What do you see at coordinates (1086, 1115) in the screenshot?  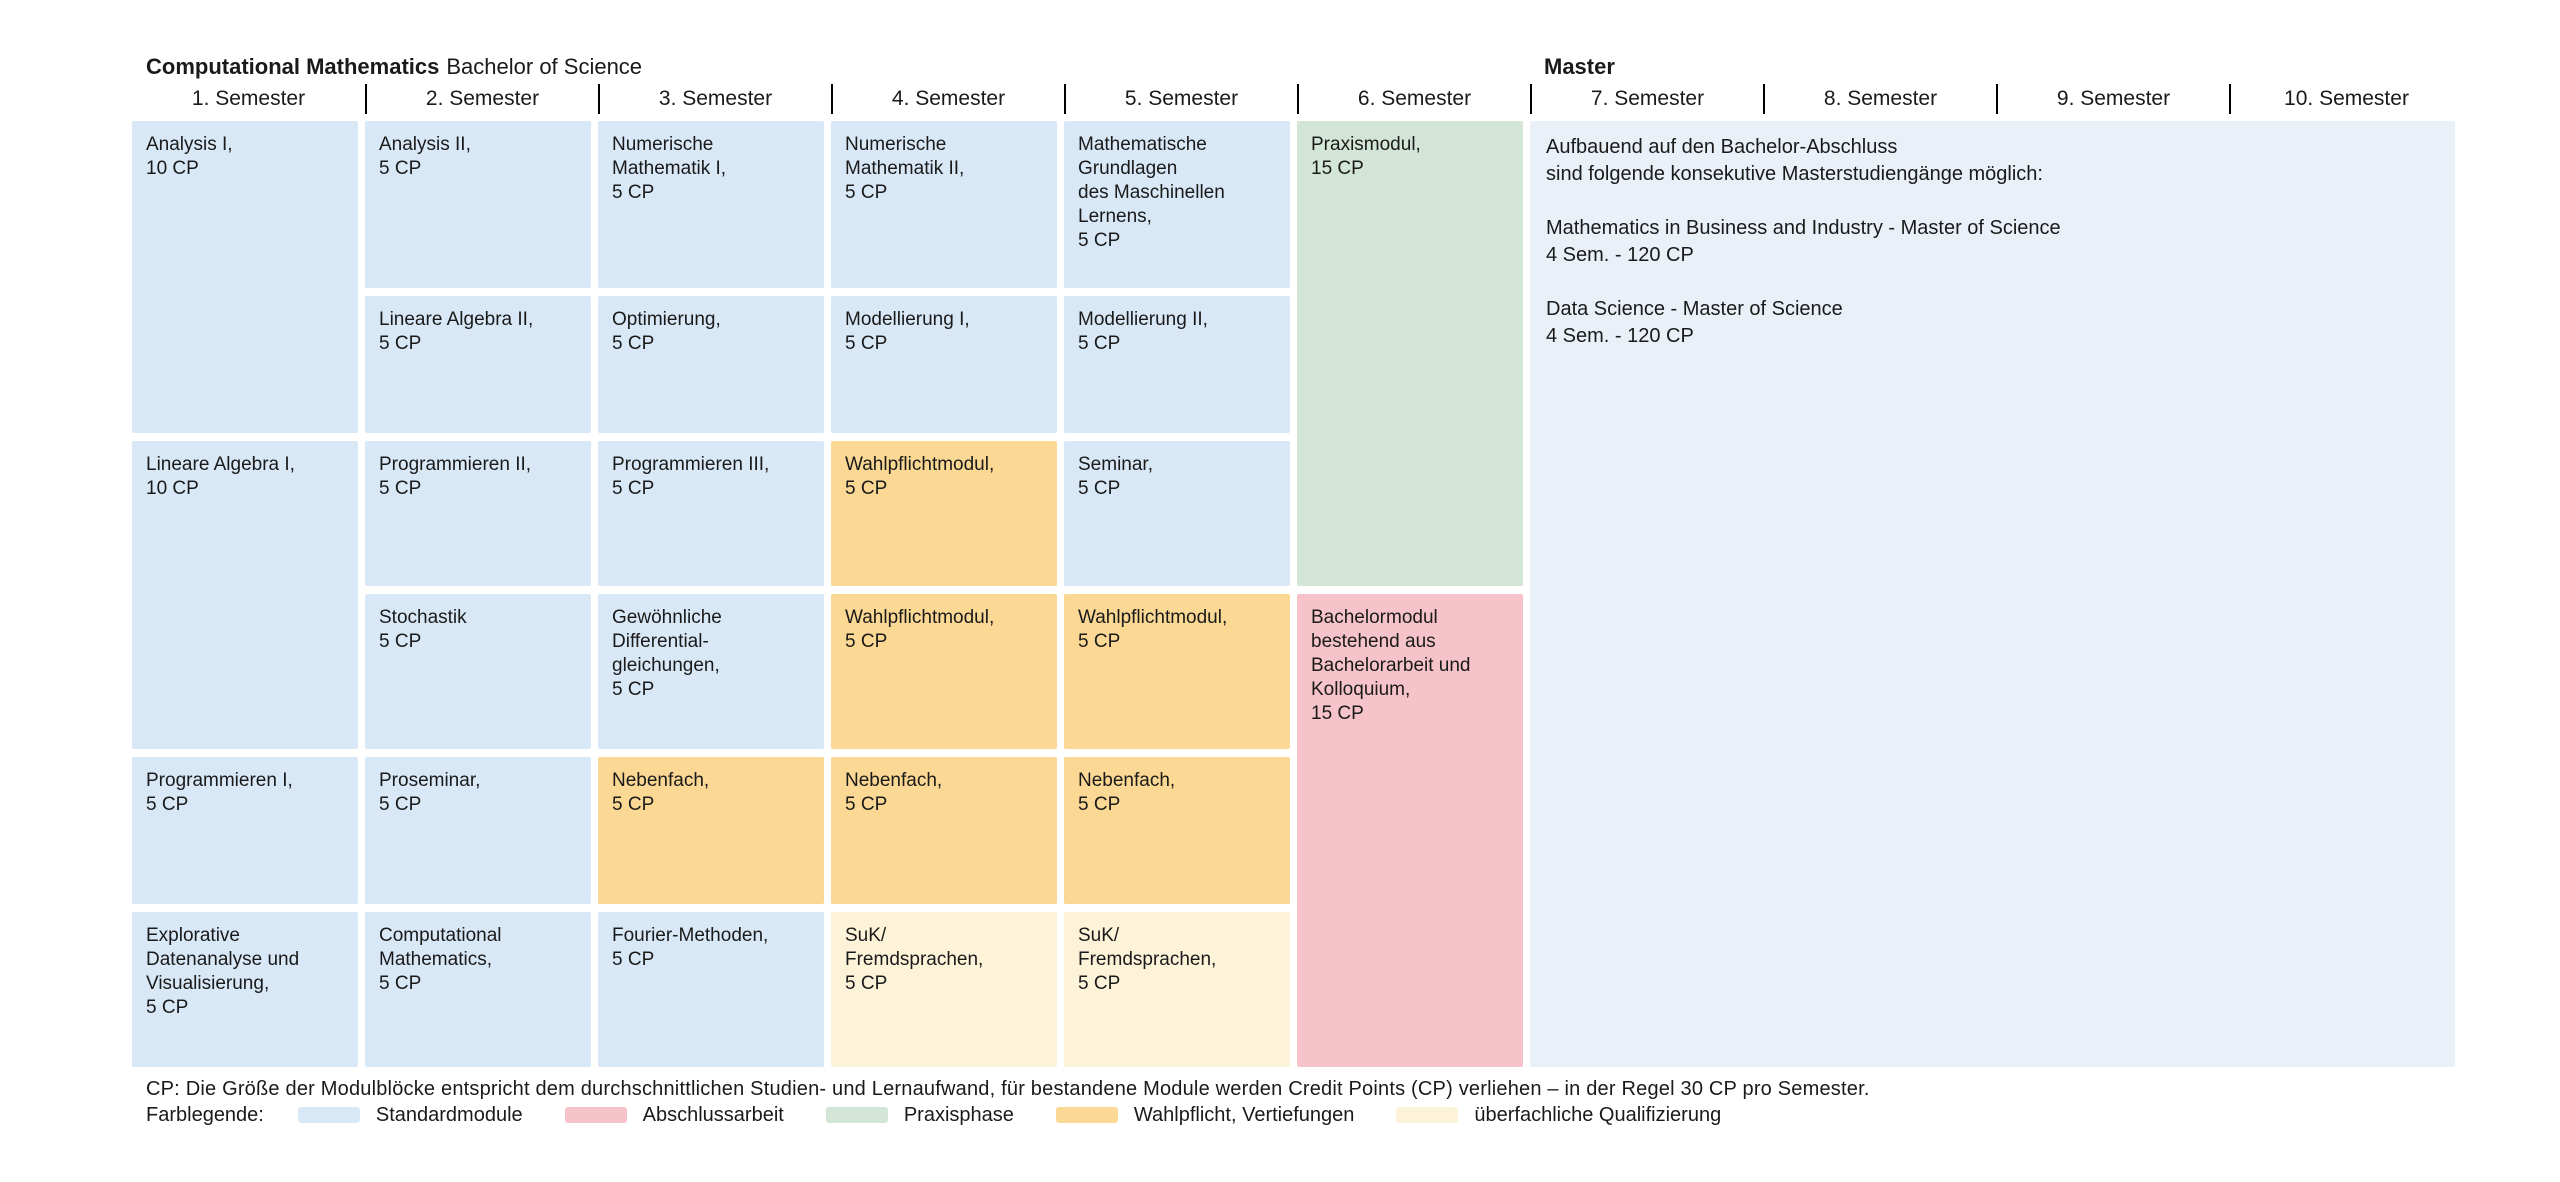 I see `legend-swatch-wahlpflicht` at bounding box center [1086, 1115].